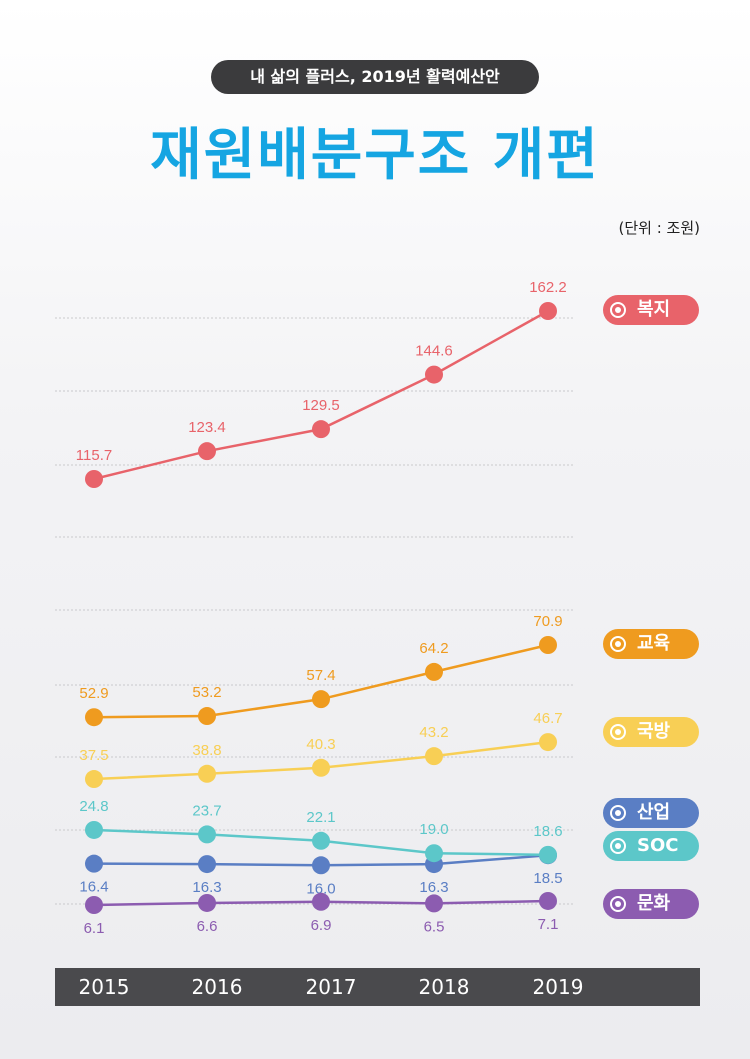 This screenshot has height=1059, width=750. I want to click on data-label: 123.4, so click(207, 427).